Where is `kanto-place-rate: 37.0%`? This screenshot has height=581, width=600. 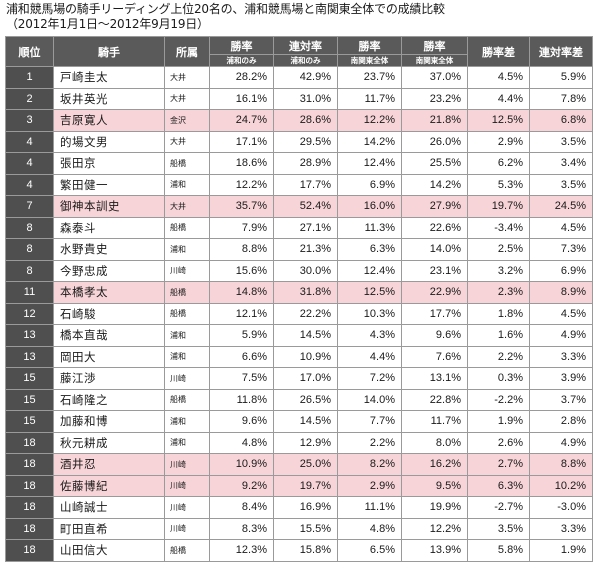
kanto-place-rate: 37.0% is located at coordinates (434, 77).